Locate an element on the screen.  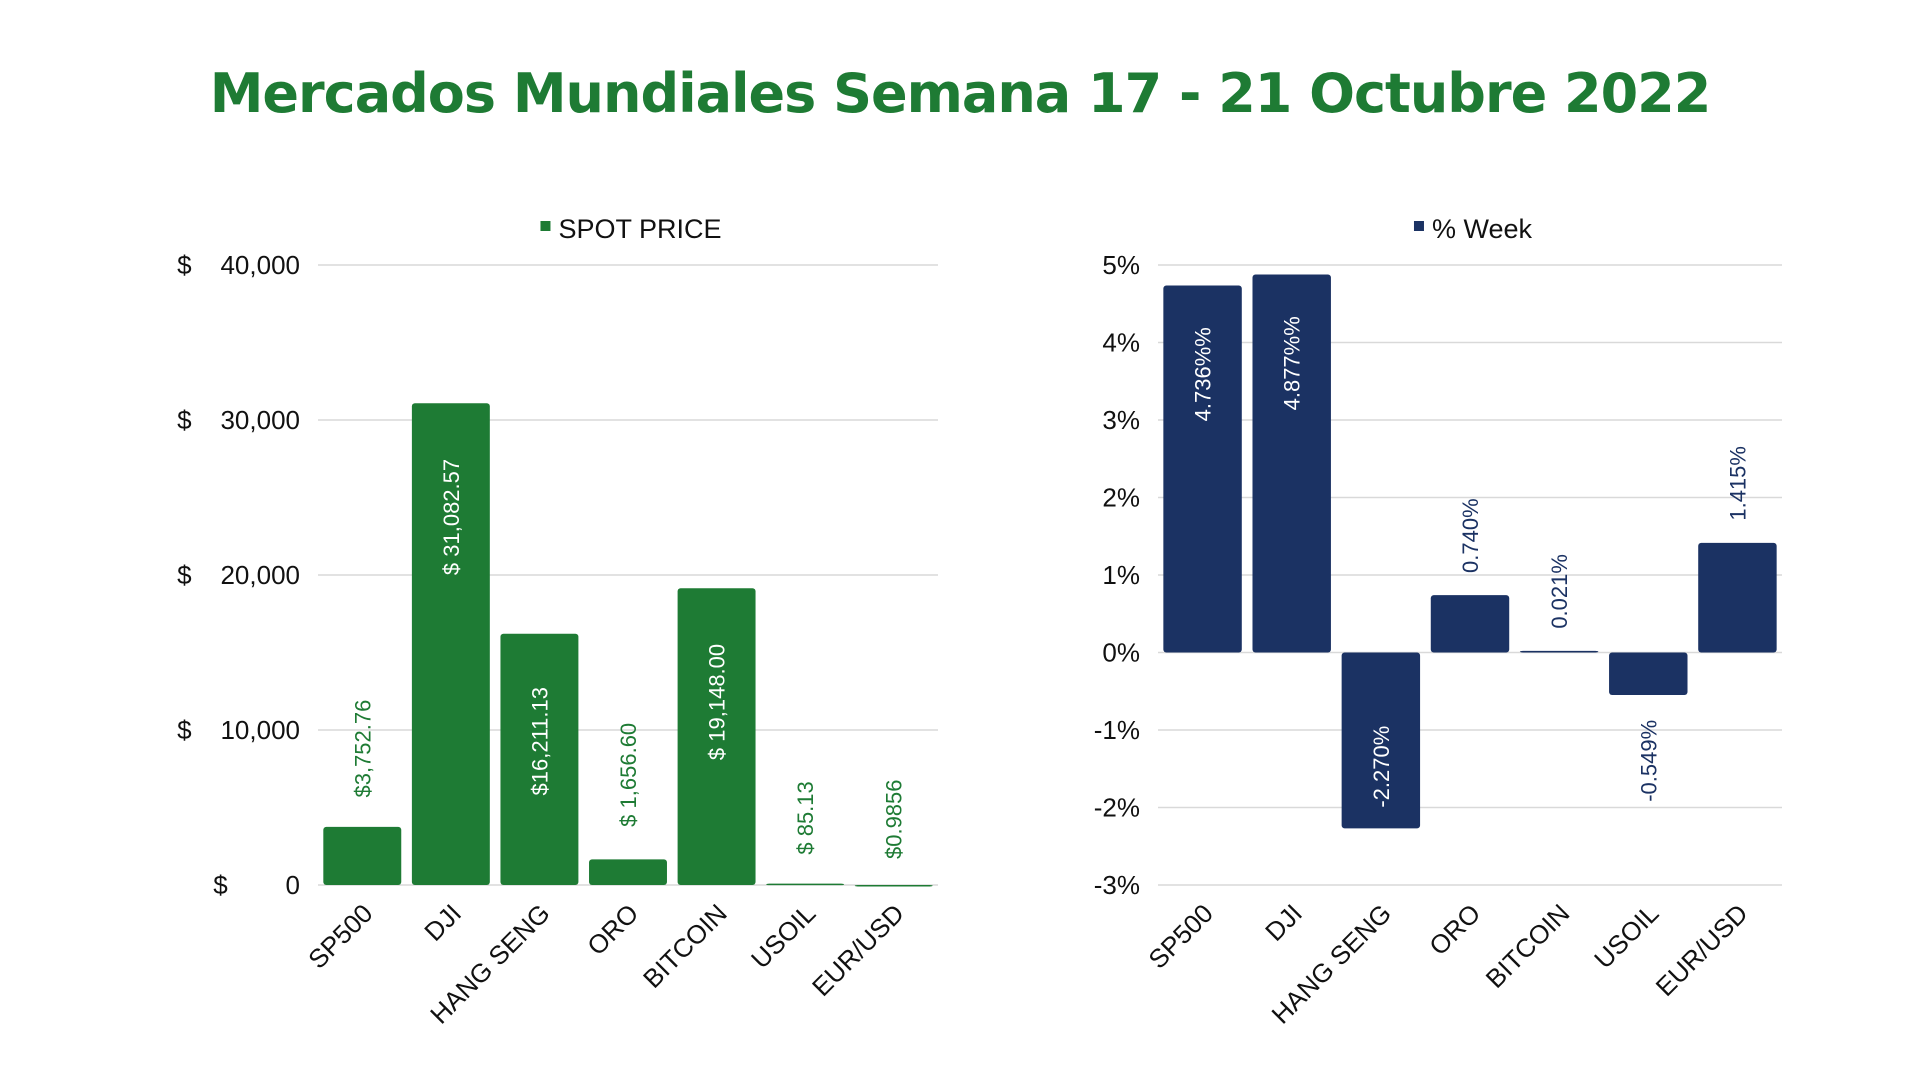
spot-legend-label: SPOT PRICE is located at coordinates (639, 229).